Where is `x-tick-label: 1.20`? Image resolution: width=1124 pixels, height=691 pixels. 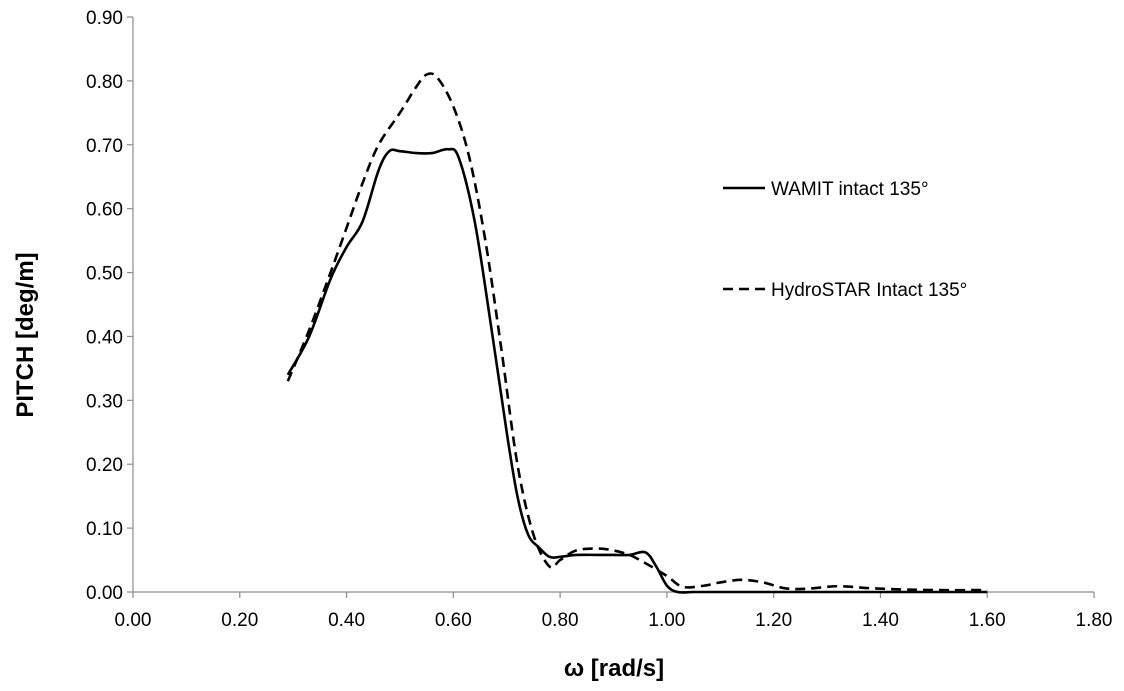 x-tick-label: 1.20 is located at coordinates (773, 620).